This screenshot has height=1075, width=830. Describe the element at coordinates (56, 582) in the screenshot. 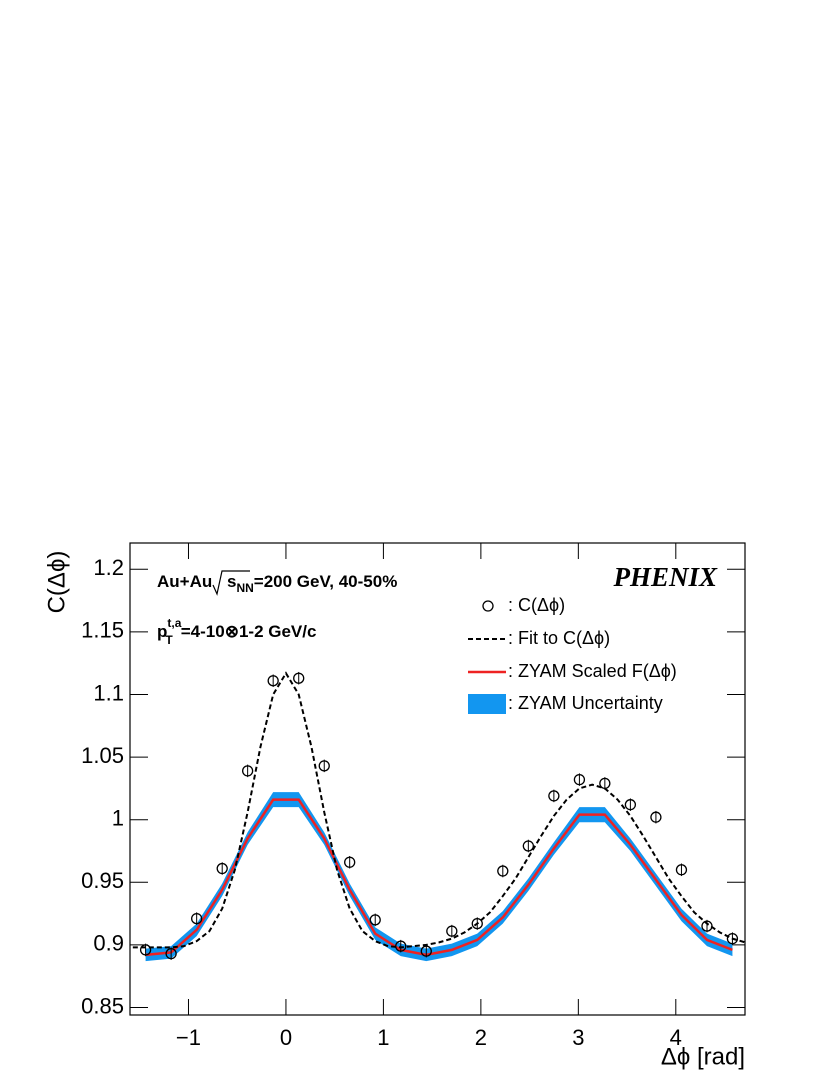

I see `y-axis-label: C(Δϕ)` at that location.